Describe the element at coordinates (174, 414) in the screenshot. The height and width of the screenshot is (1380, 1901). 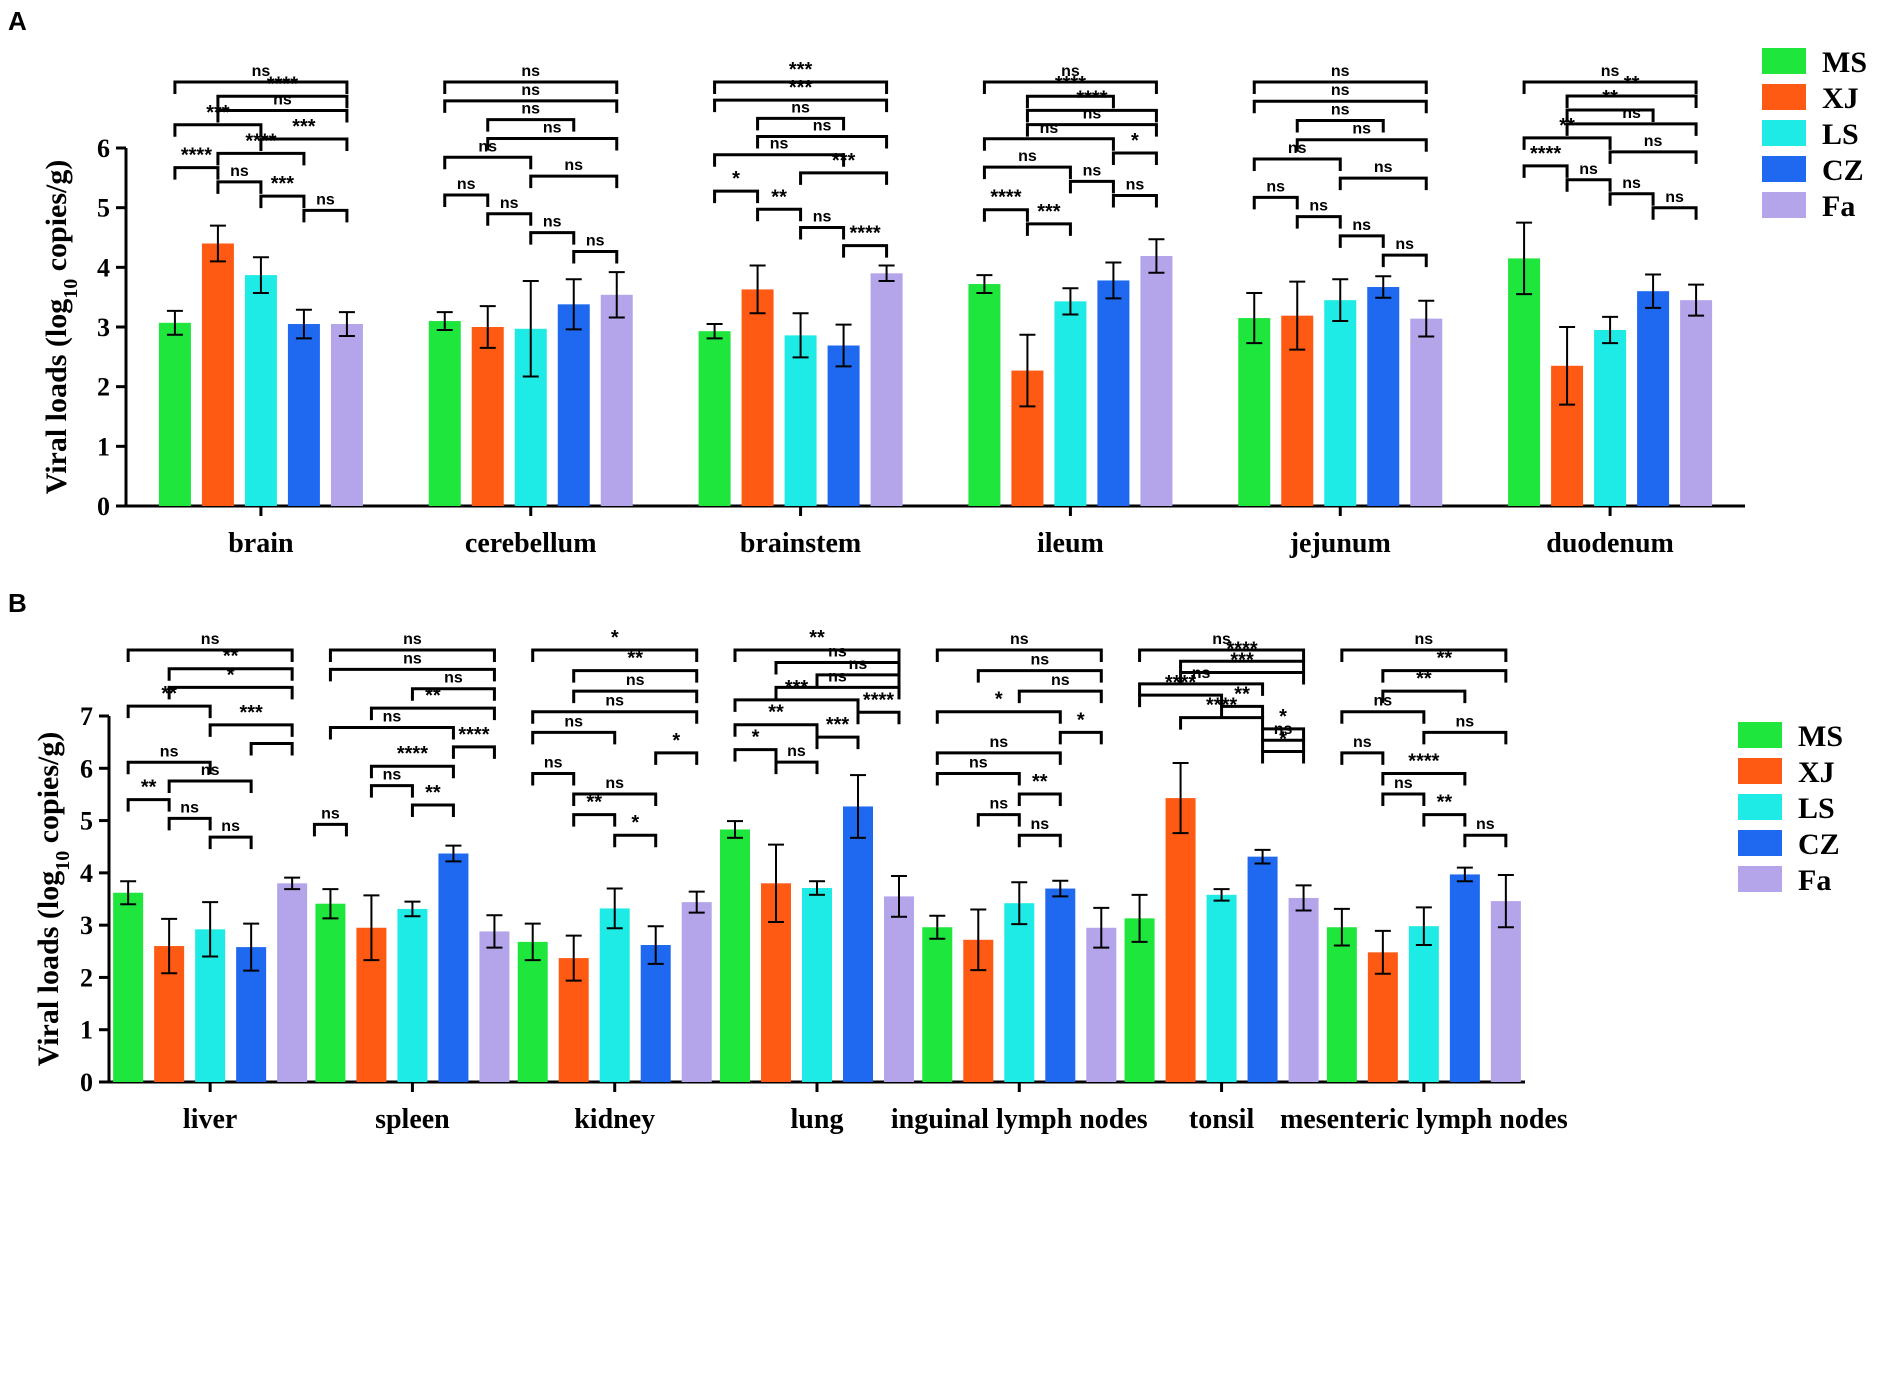
I see `bar-brain-ms` at that location.